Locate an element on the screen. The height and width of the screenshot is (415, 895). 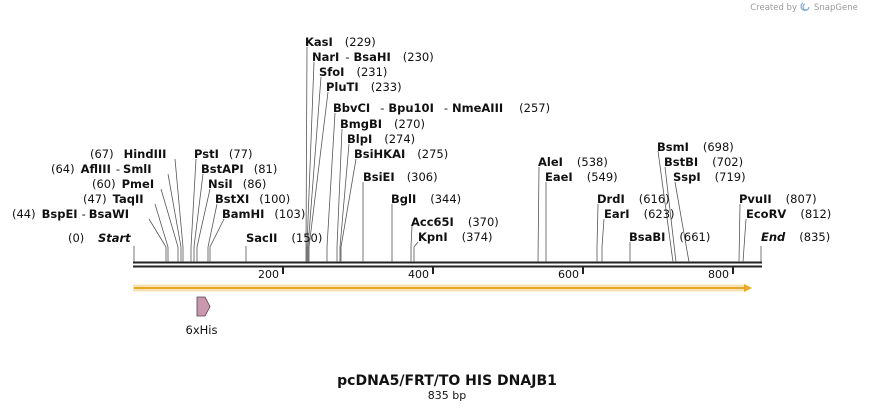
site-sfoi: SfoI (231) is located at coordinates (353, 72).